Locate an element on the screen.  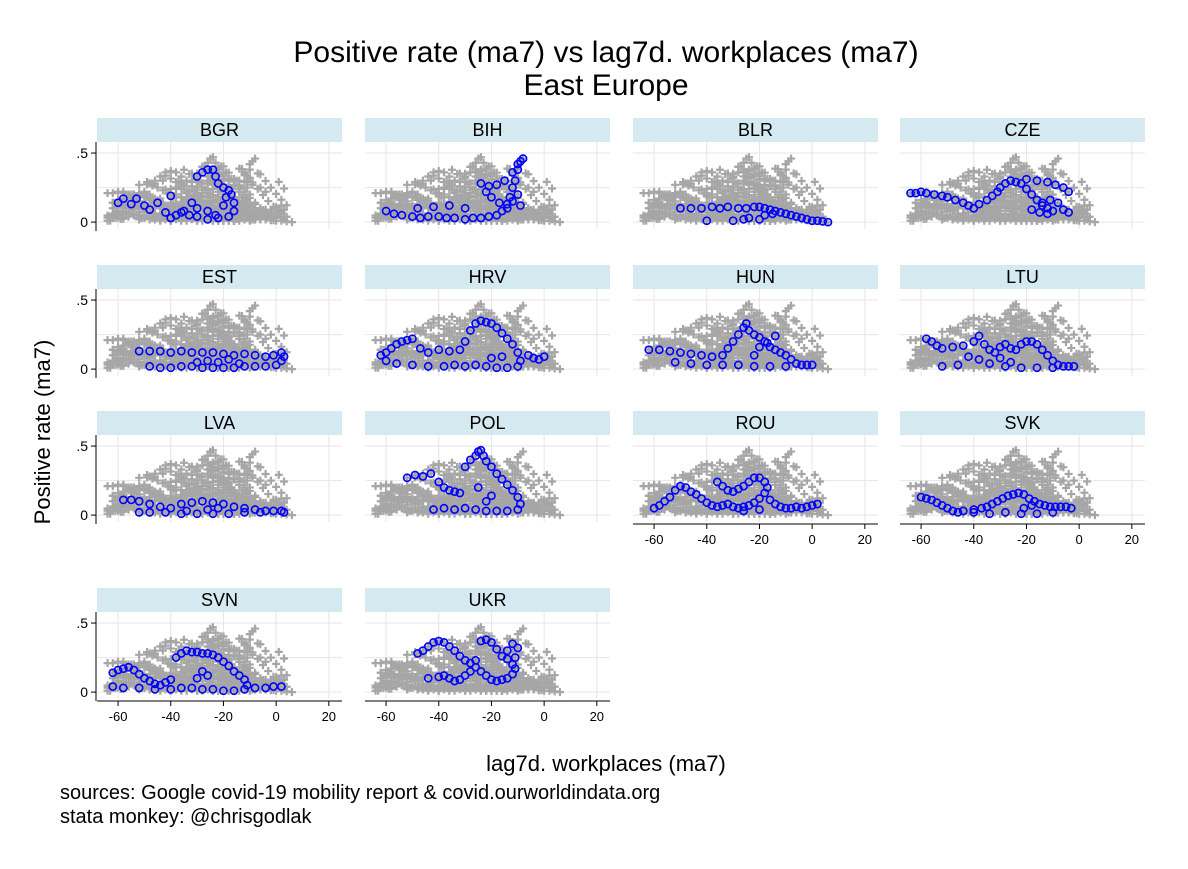
x-axis-label: lag7d. workplaces (ma7) is located at coordinates (606, 763).